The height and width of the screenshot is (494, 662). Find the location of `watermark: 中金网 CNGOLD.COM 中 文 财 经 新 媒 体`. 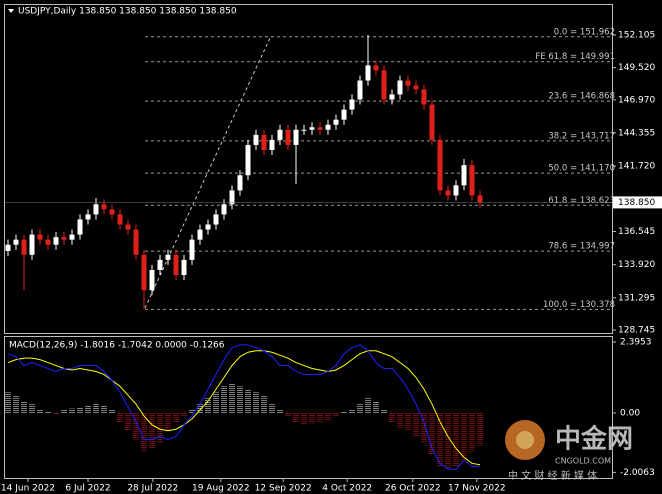

watermark: 中金网 CNGOLD.COM 中 文 财 经 新 媒 体 is located at coordinates (569, 451).